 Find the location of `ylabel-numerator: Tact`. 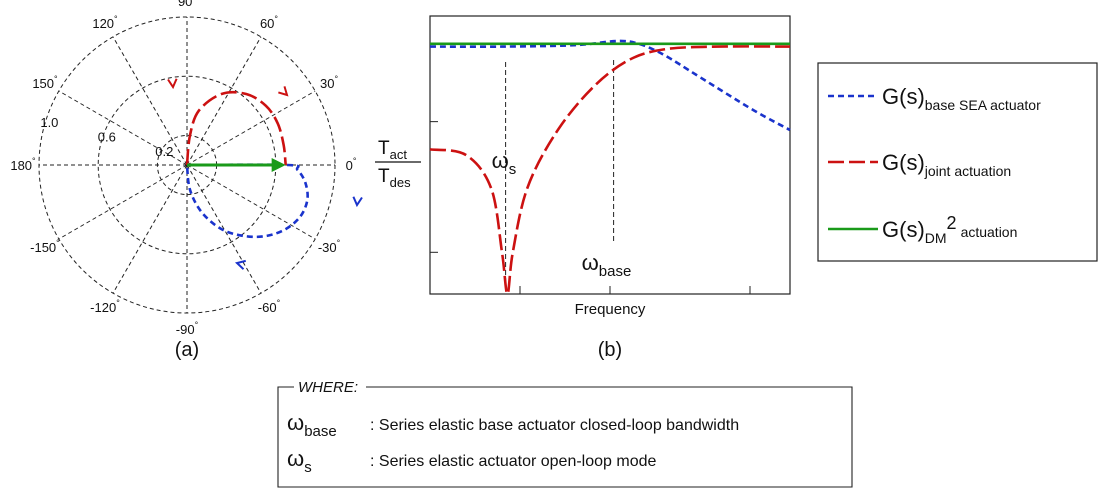

ylabel-numerator: Tact is located at coordinates (392, 150).